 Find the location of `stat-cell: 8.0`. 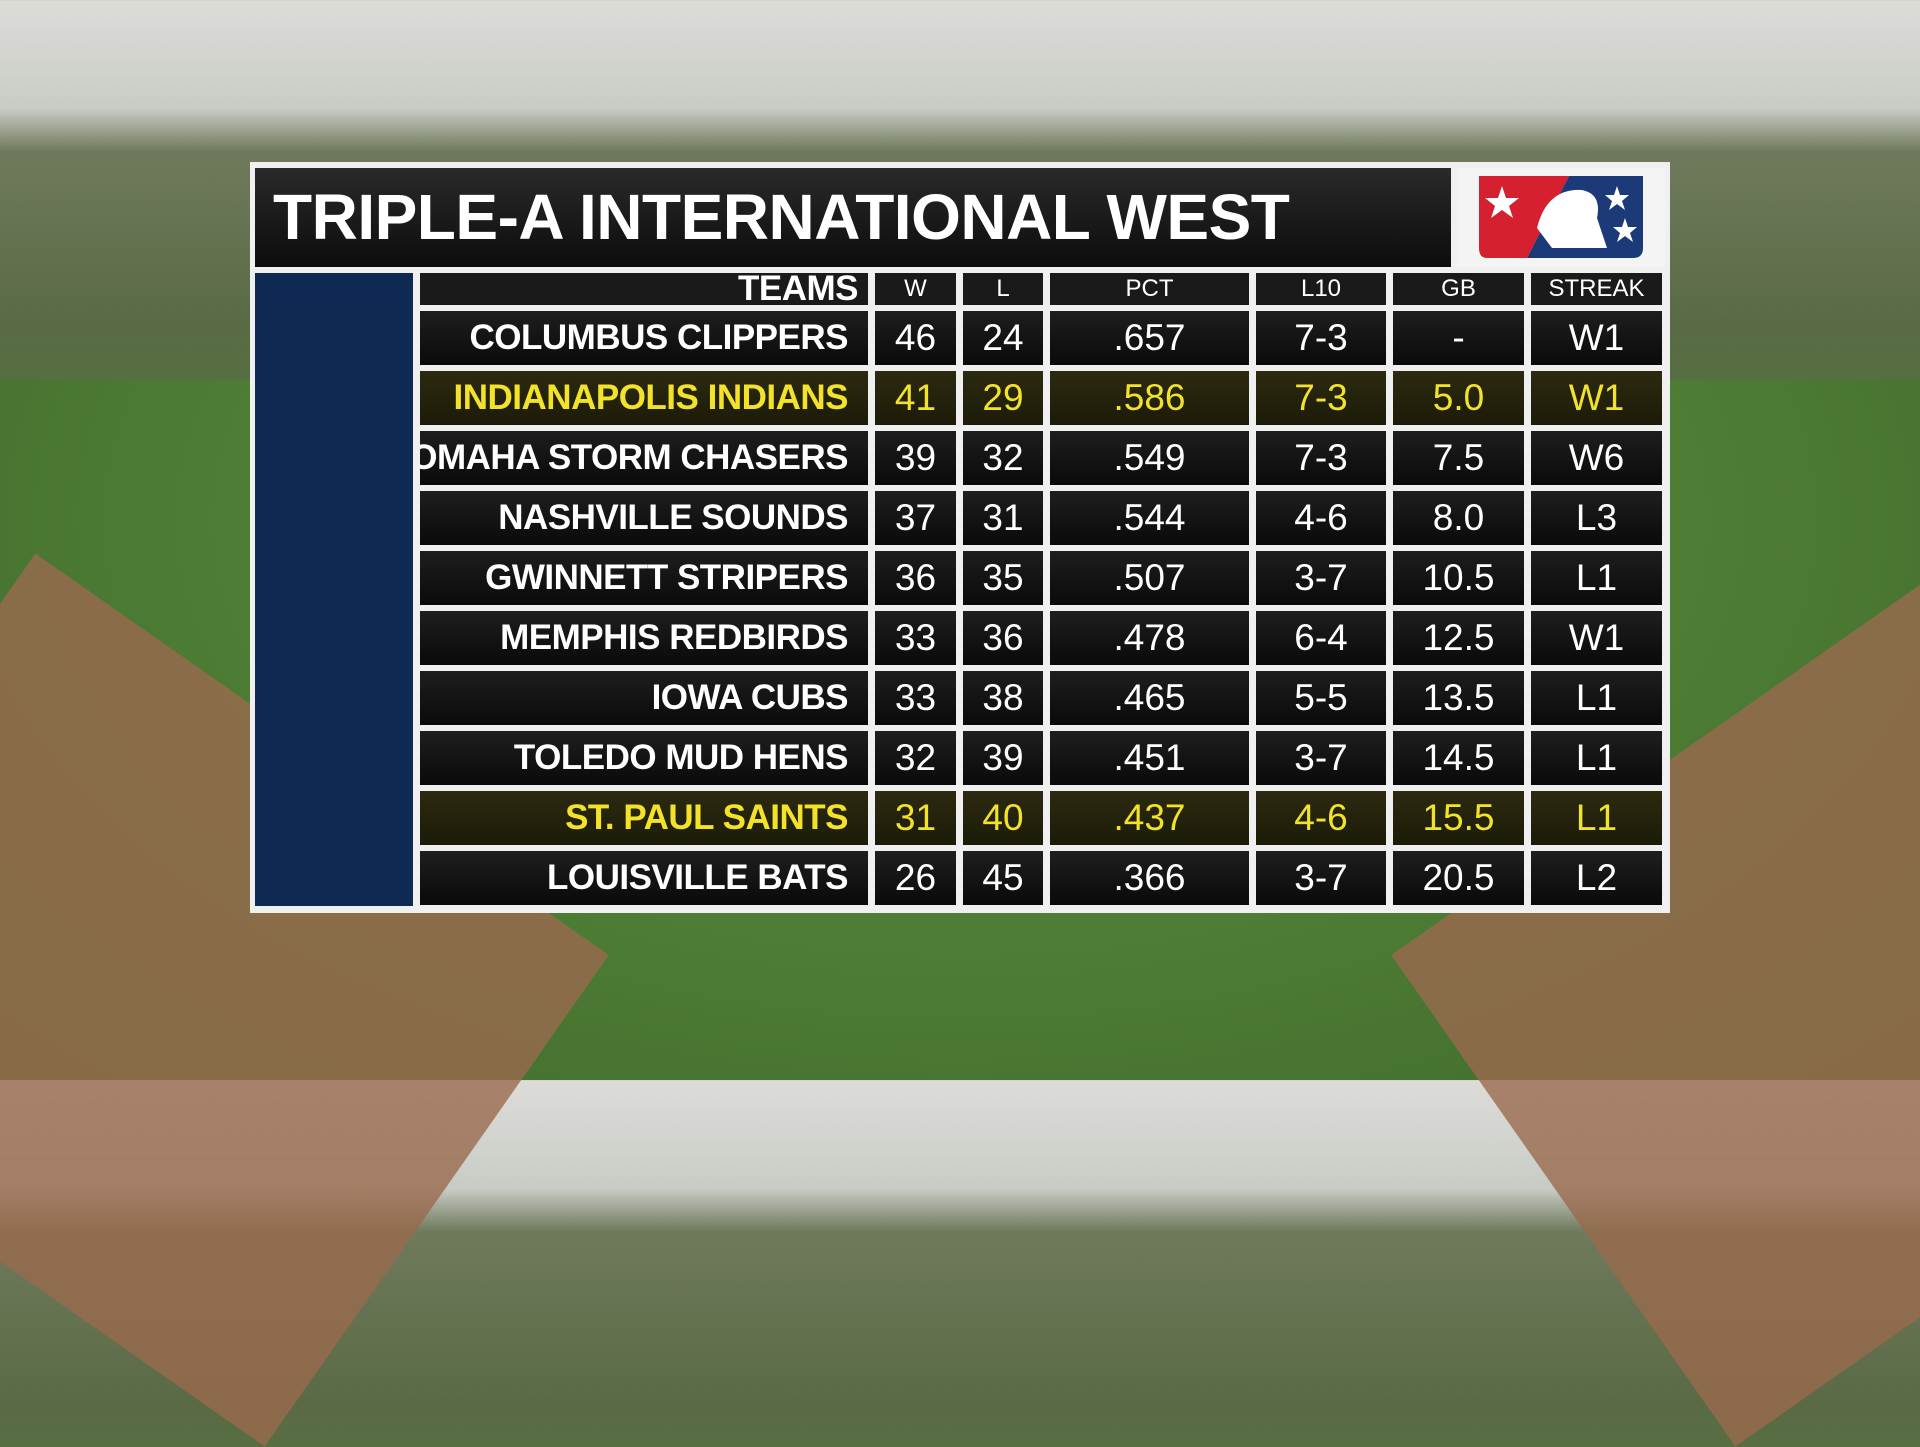

stat-cell: 8.0 is located at coordinates (1458, 518).